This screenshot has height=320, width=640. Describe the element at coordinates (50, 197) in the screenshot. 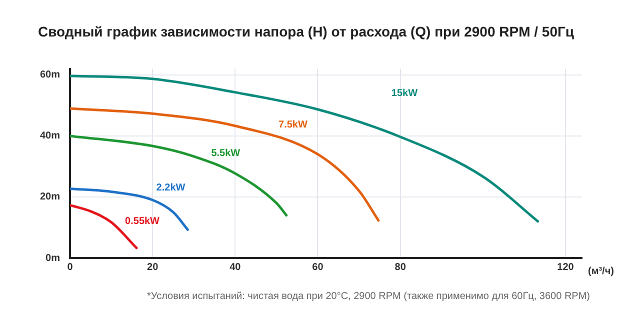

I see `y-tick-label: 20m` at that location.